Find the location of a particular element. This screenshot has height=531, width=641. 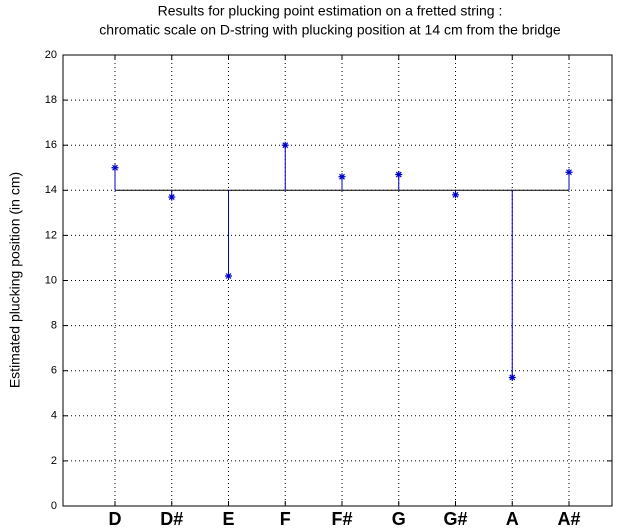

x-tick-label: F is located at coordinates (285, 519).